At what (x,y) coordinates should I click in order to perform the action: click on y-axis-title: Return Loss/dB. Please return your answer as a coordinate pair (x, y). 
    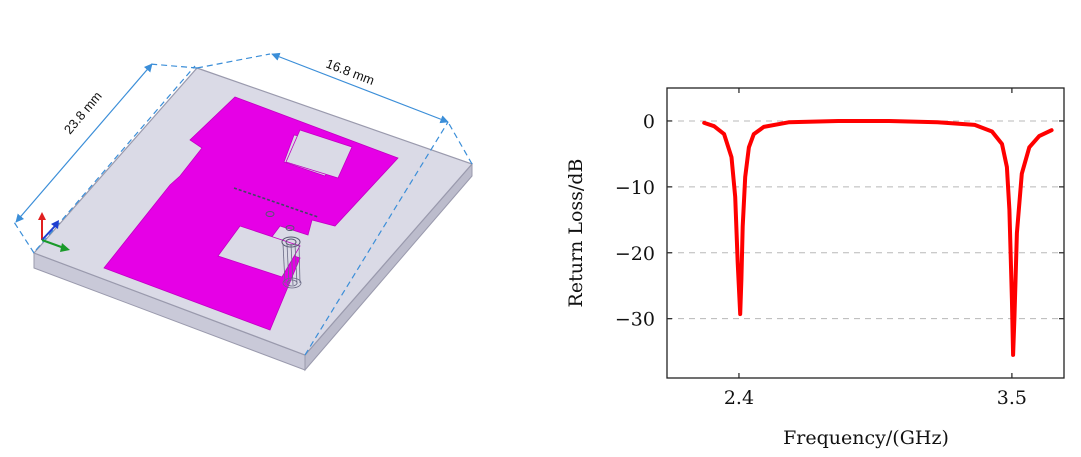
    Looking at the image, I should click on (576, 233).